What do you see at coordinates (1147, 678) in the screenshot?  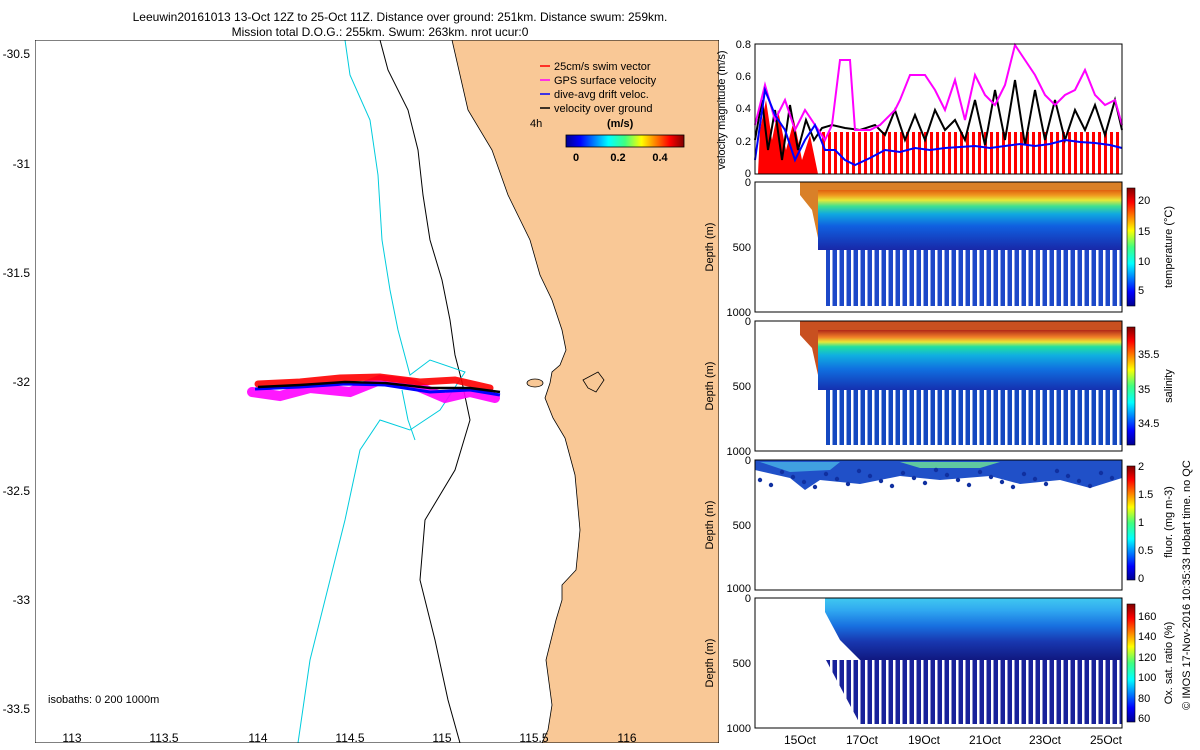 I see `cbar-tick: 100` at bounding box center [1147, 678].